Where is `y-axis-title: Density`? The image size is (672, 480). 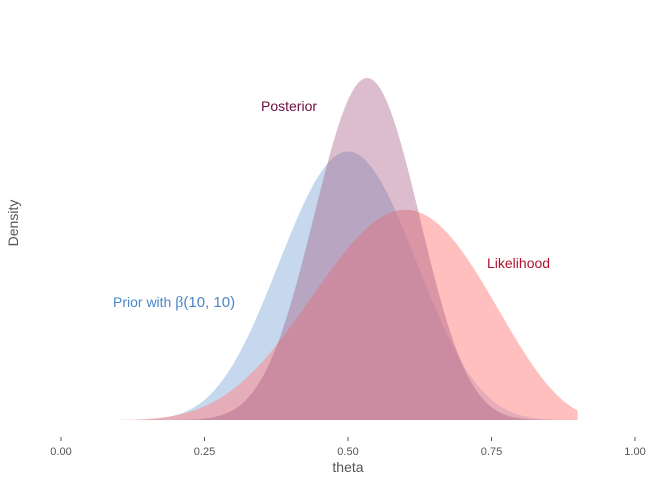
y-axis-title: Density is located at coordinates (13, 223).